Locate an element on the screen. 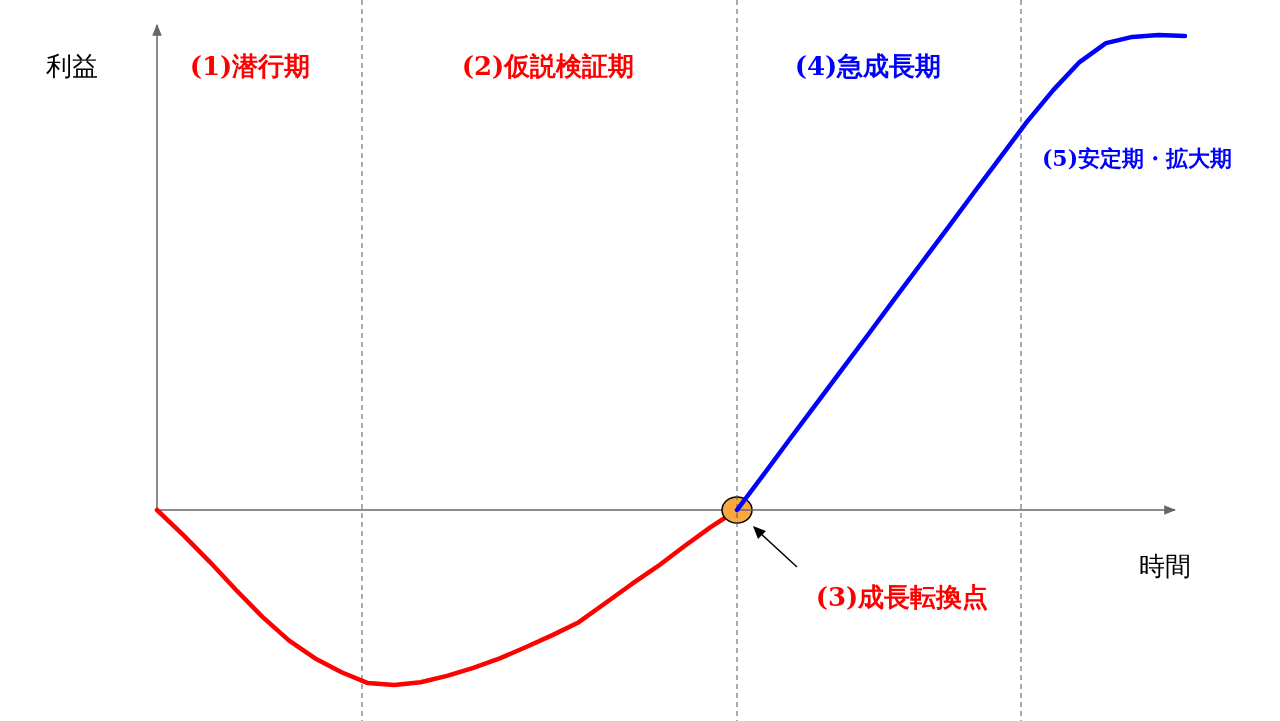 This screenshot has height=721, width=1280. annotation: (4)急成長期 is located at coordinates (868, 66).